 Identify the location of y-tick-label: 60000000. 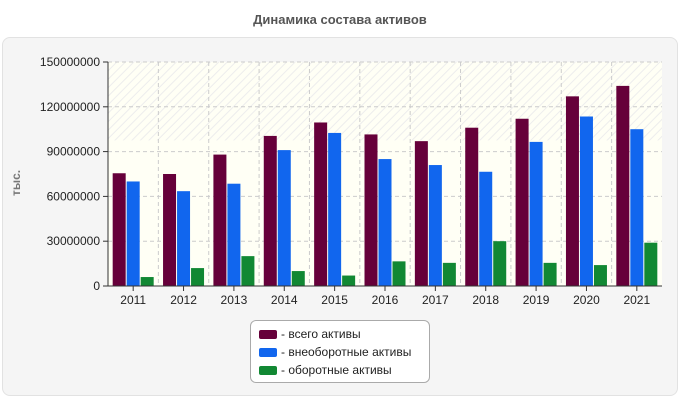
(74, 196).